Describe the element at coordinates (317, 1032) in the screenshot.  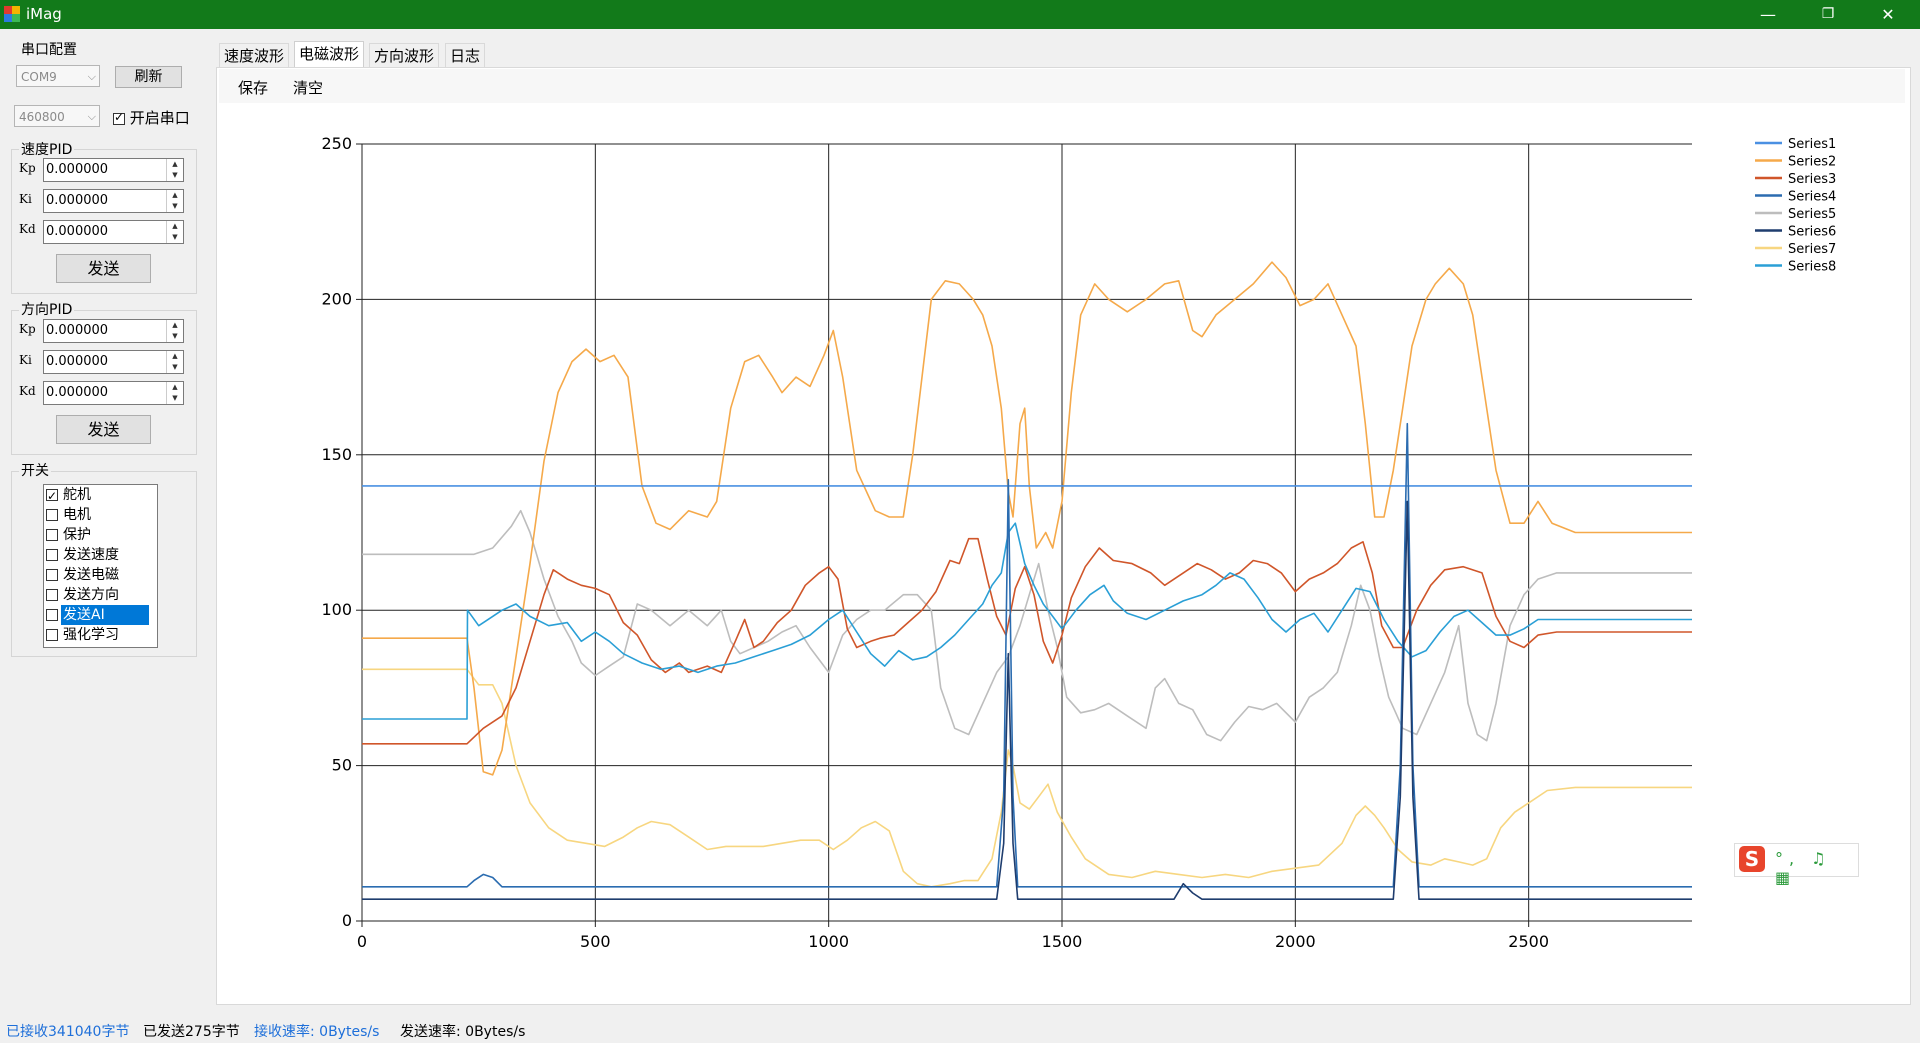
I see `rx-rate: 接收速率: 0Bytes/s` at that location.